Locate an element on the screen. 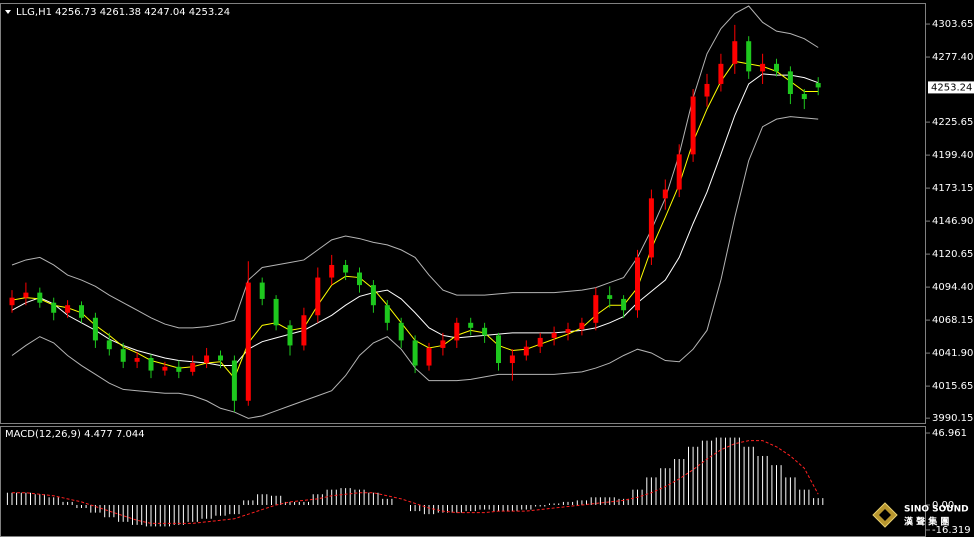 This screenshot has height=537, width=974. open: 4256.73 is located at coordinates (75, 12).